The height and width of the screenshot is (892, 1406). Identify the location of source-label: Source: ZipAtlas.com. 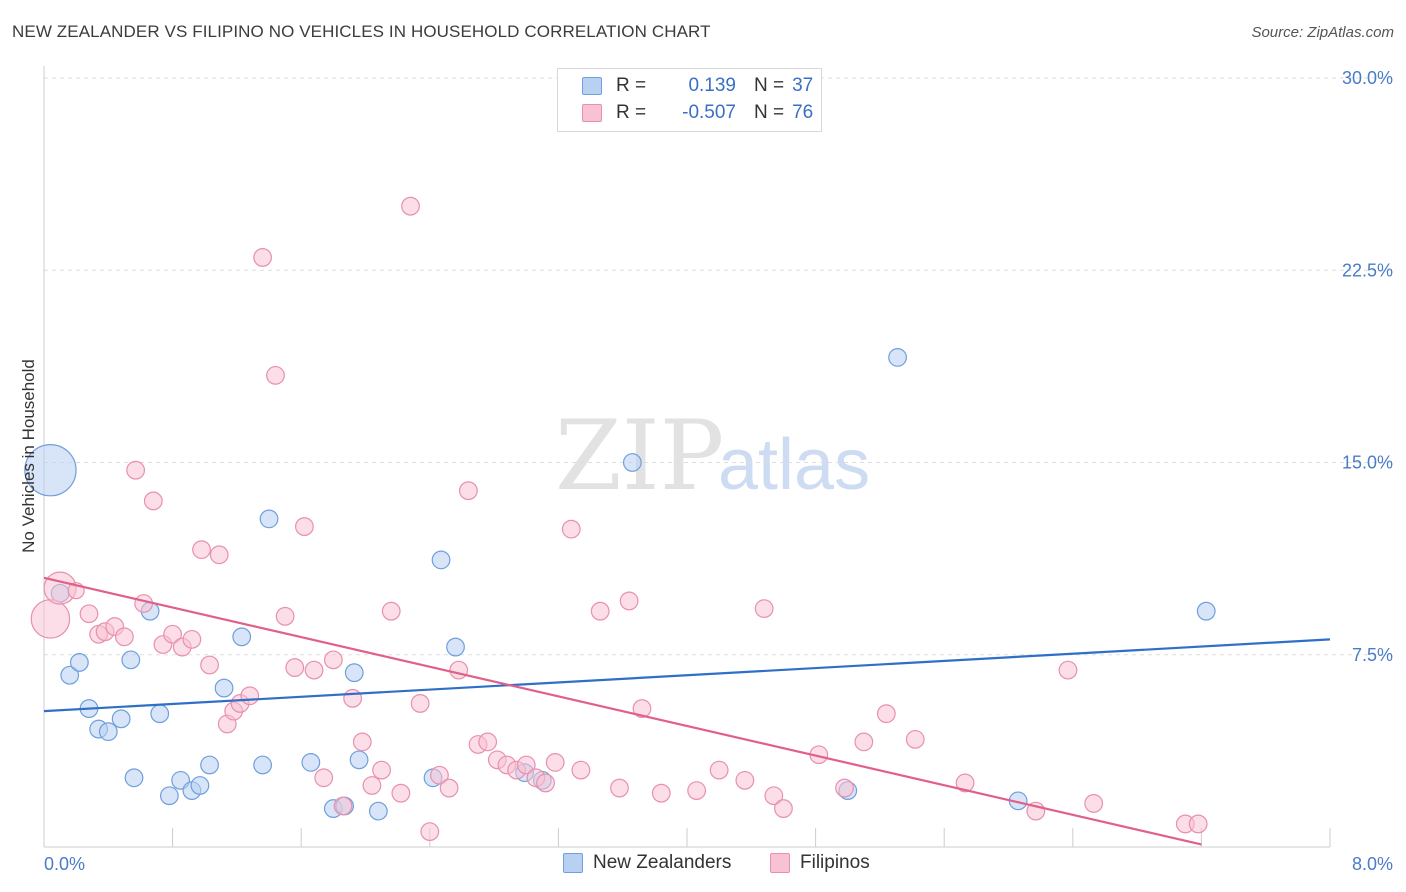
(1322, 32).